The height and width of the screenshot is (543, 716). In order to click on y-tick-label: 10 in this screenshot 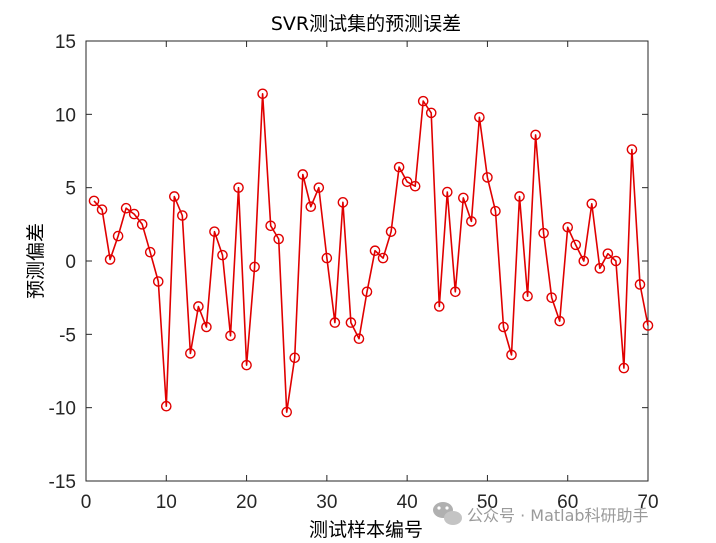, I will do `click(65, 115)`.